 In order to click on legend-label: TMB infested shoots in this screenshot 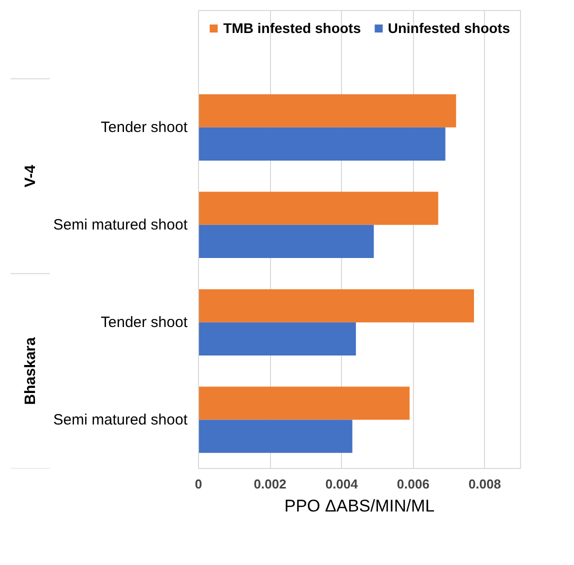, I will do `click(292, 28)`.